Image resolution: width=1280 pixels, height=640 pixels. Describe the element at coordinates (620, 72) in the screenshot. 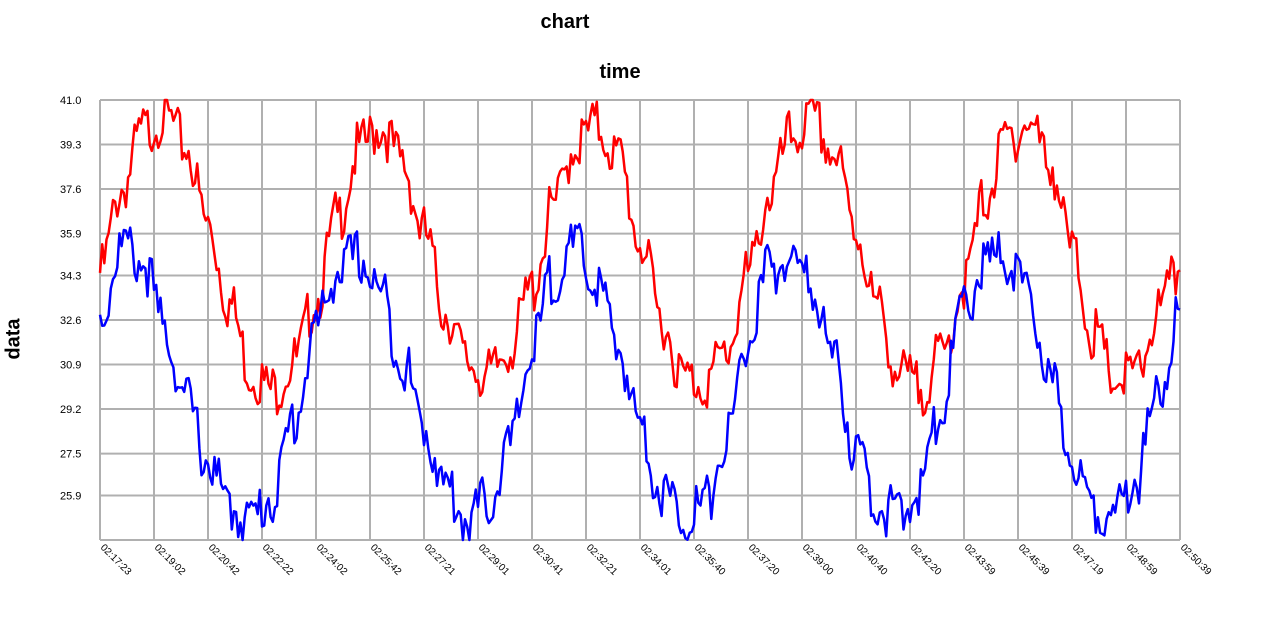

I see `x-axis-label: time` at that location.